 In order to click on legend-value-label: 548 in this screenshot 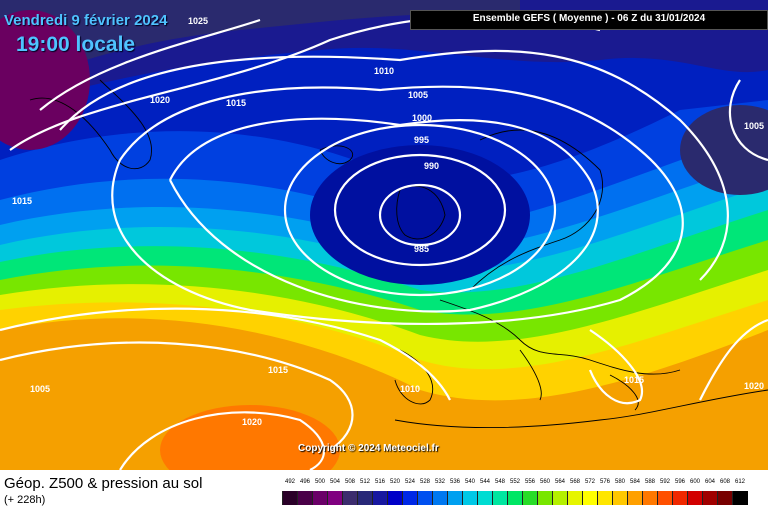, I will do `click(499, 482)`.